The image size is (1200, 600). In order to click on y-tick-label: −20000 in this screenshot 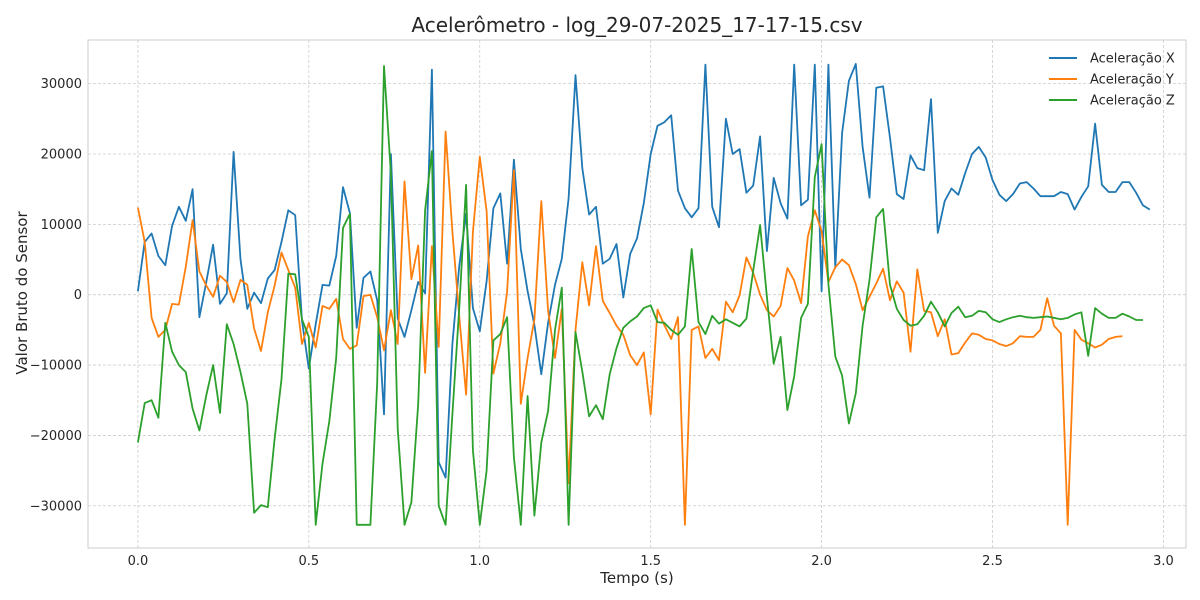, I will do `click(56, 436)`.